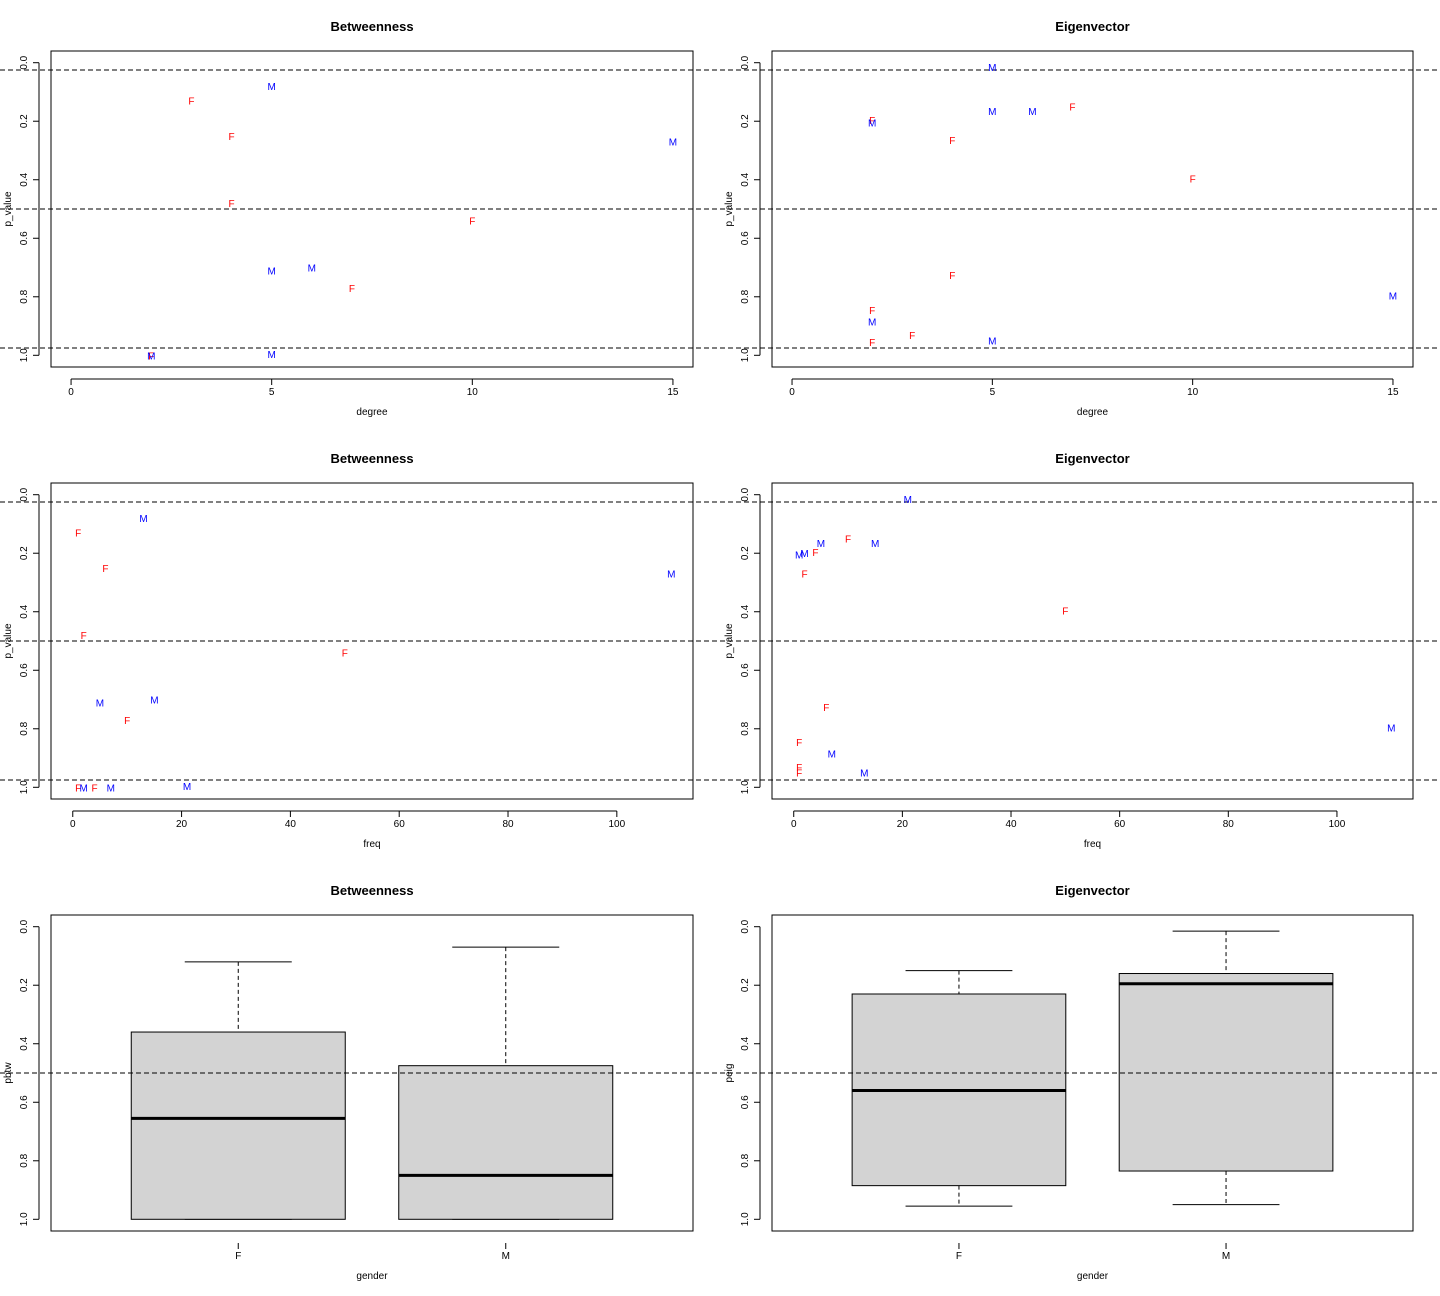 The image size is (1440, 1296). Describe the element at coordinates (1393, 392) in the screenshot. I see `x-tick-label: 15` at that location.